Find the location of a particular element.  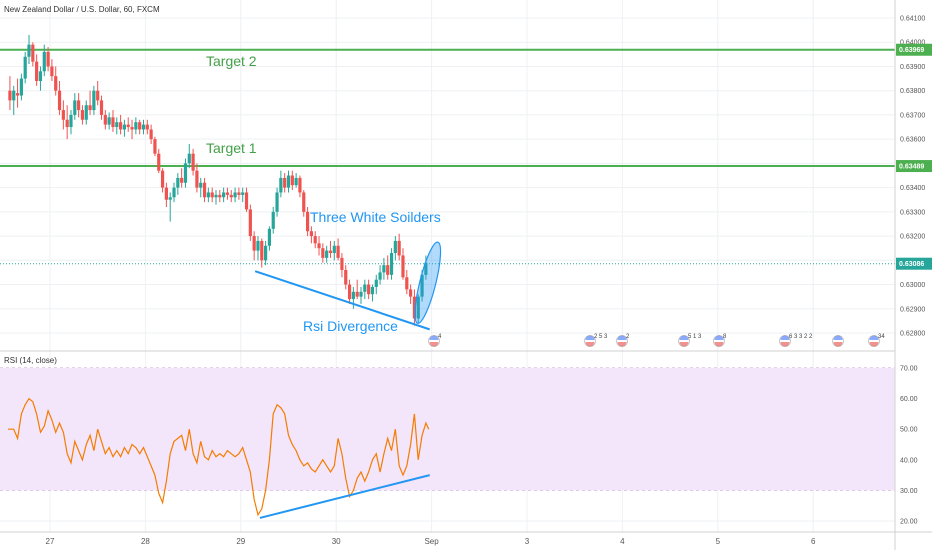

price-tags: 0.63969 0.63489 0.63086 is located at coordinates (914, 156).